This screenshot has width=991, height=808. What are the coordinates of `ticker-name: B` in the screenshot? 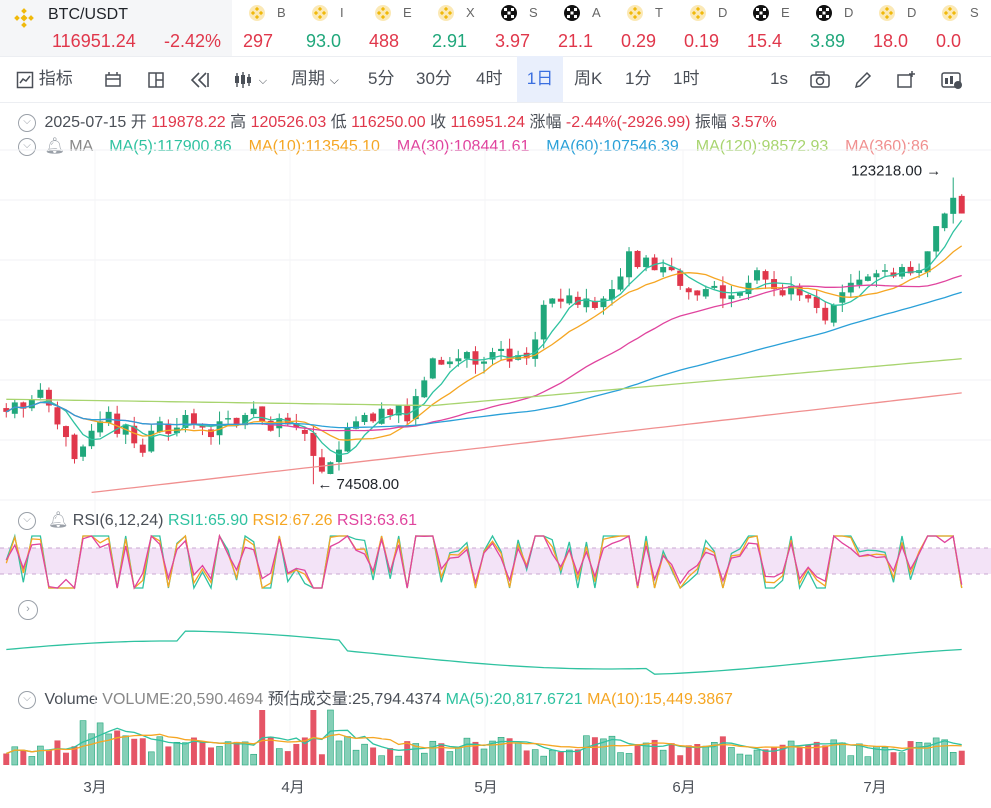 It's located at (281, 12).